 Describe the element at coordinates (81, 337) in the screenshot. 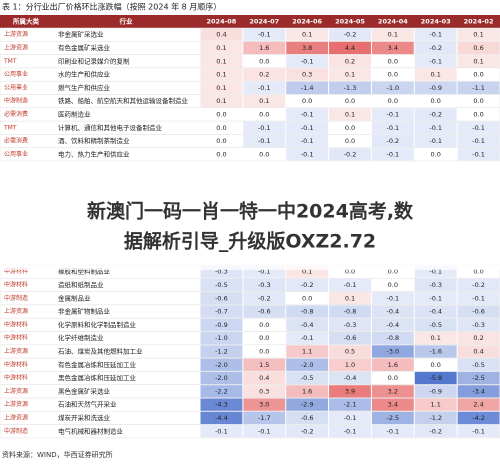

I see `industry-cell: 化学纤维制造业` at that location.